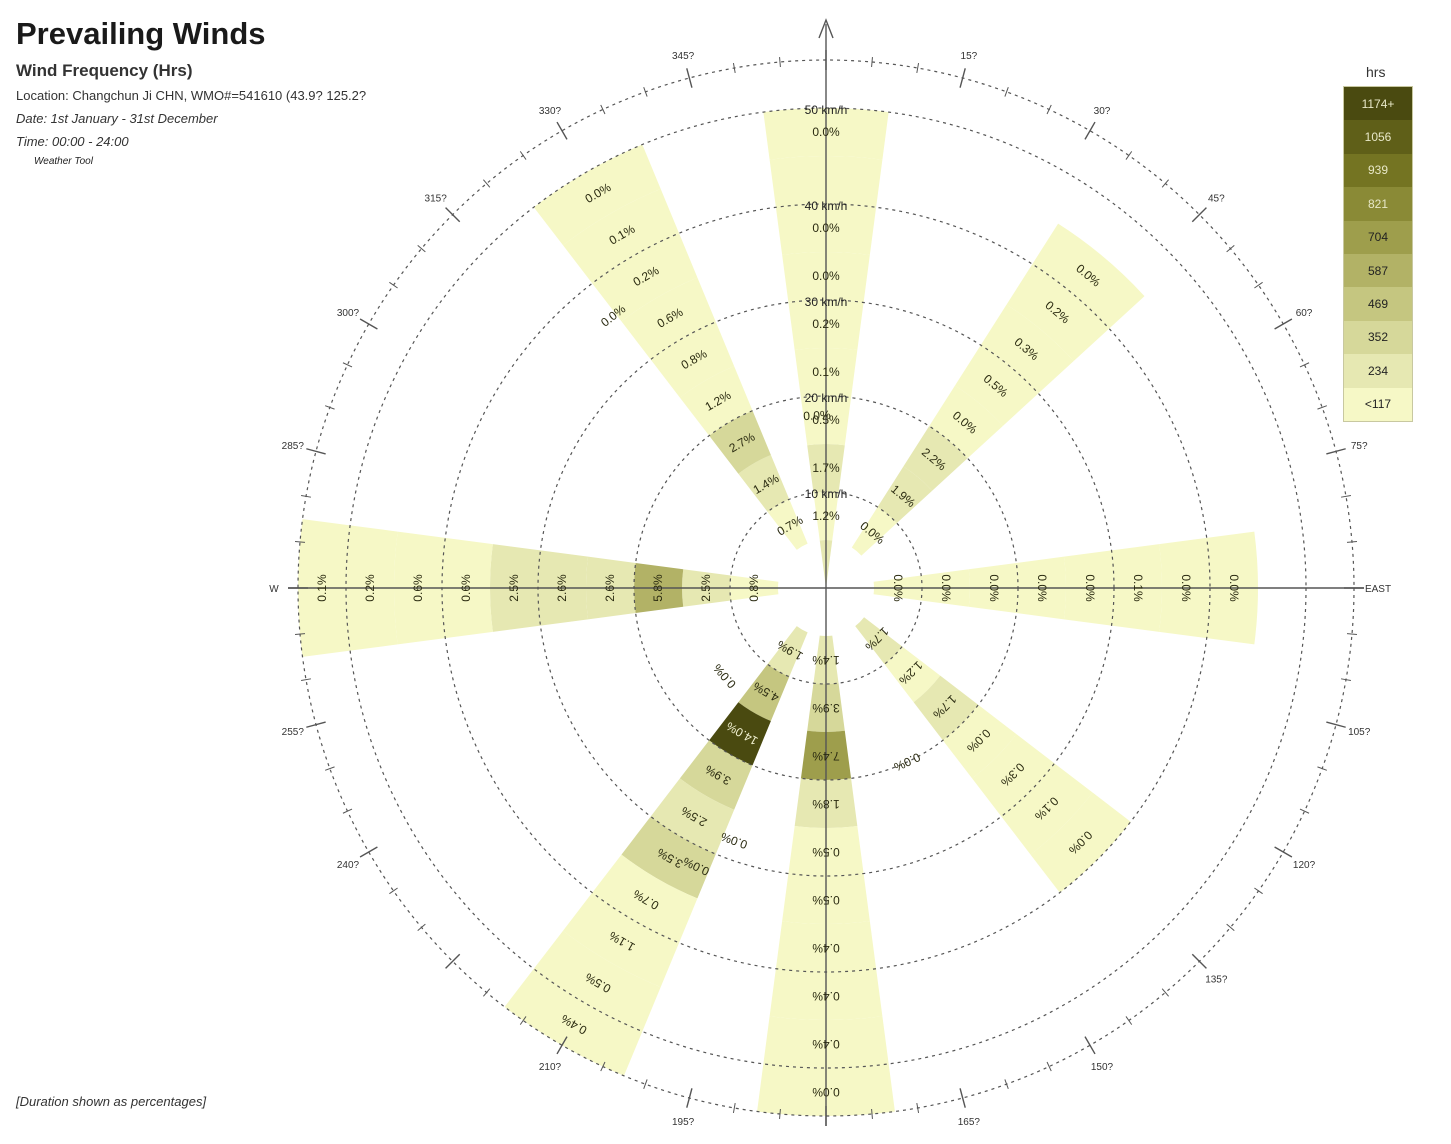 The image size is (1451, 1144). I want to click on speed-ring-label: 20 km/h, so click(826, 398).